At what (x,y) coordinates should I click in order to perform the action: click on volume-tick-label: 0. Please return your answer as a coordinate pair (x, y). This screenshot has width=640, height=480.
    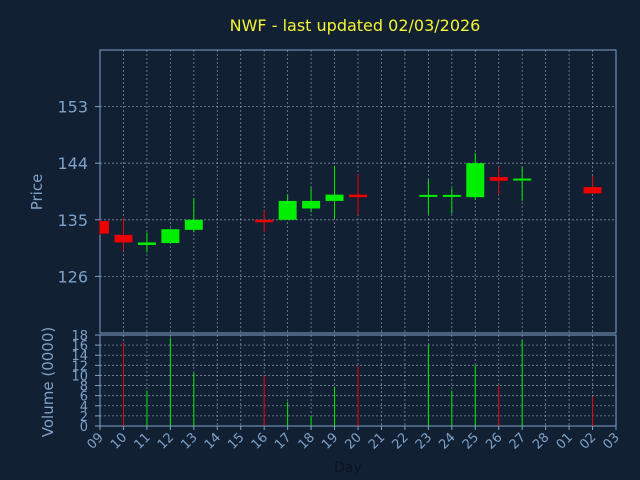
    Looking at the image, I should click on (84, 427).